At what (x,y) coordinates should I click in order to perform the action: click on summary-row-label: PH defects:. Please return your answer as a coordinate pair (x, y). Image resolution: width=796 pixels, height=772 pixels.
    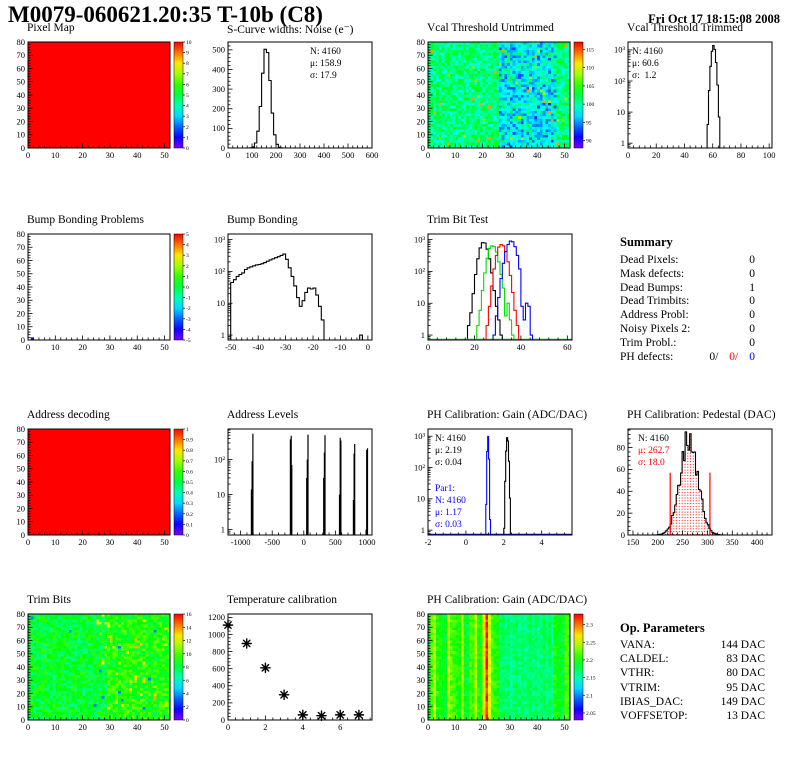
    Looking at the image, I should click on (647, 356).